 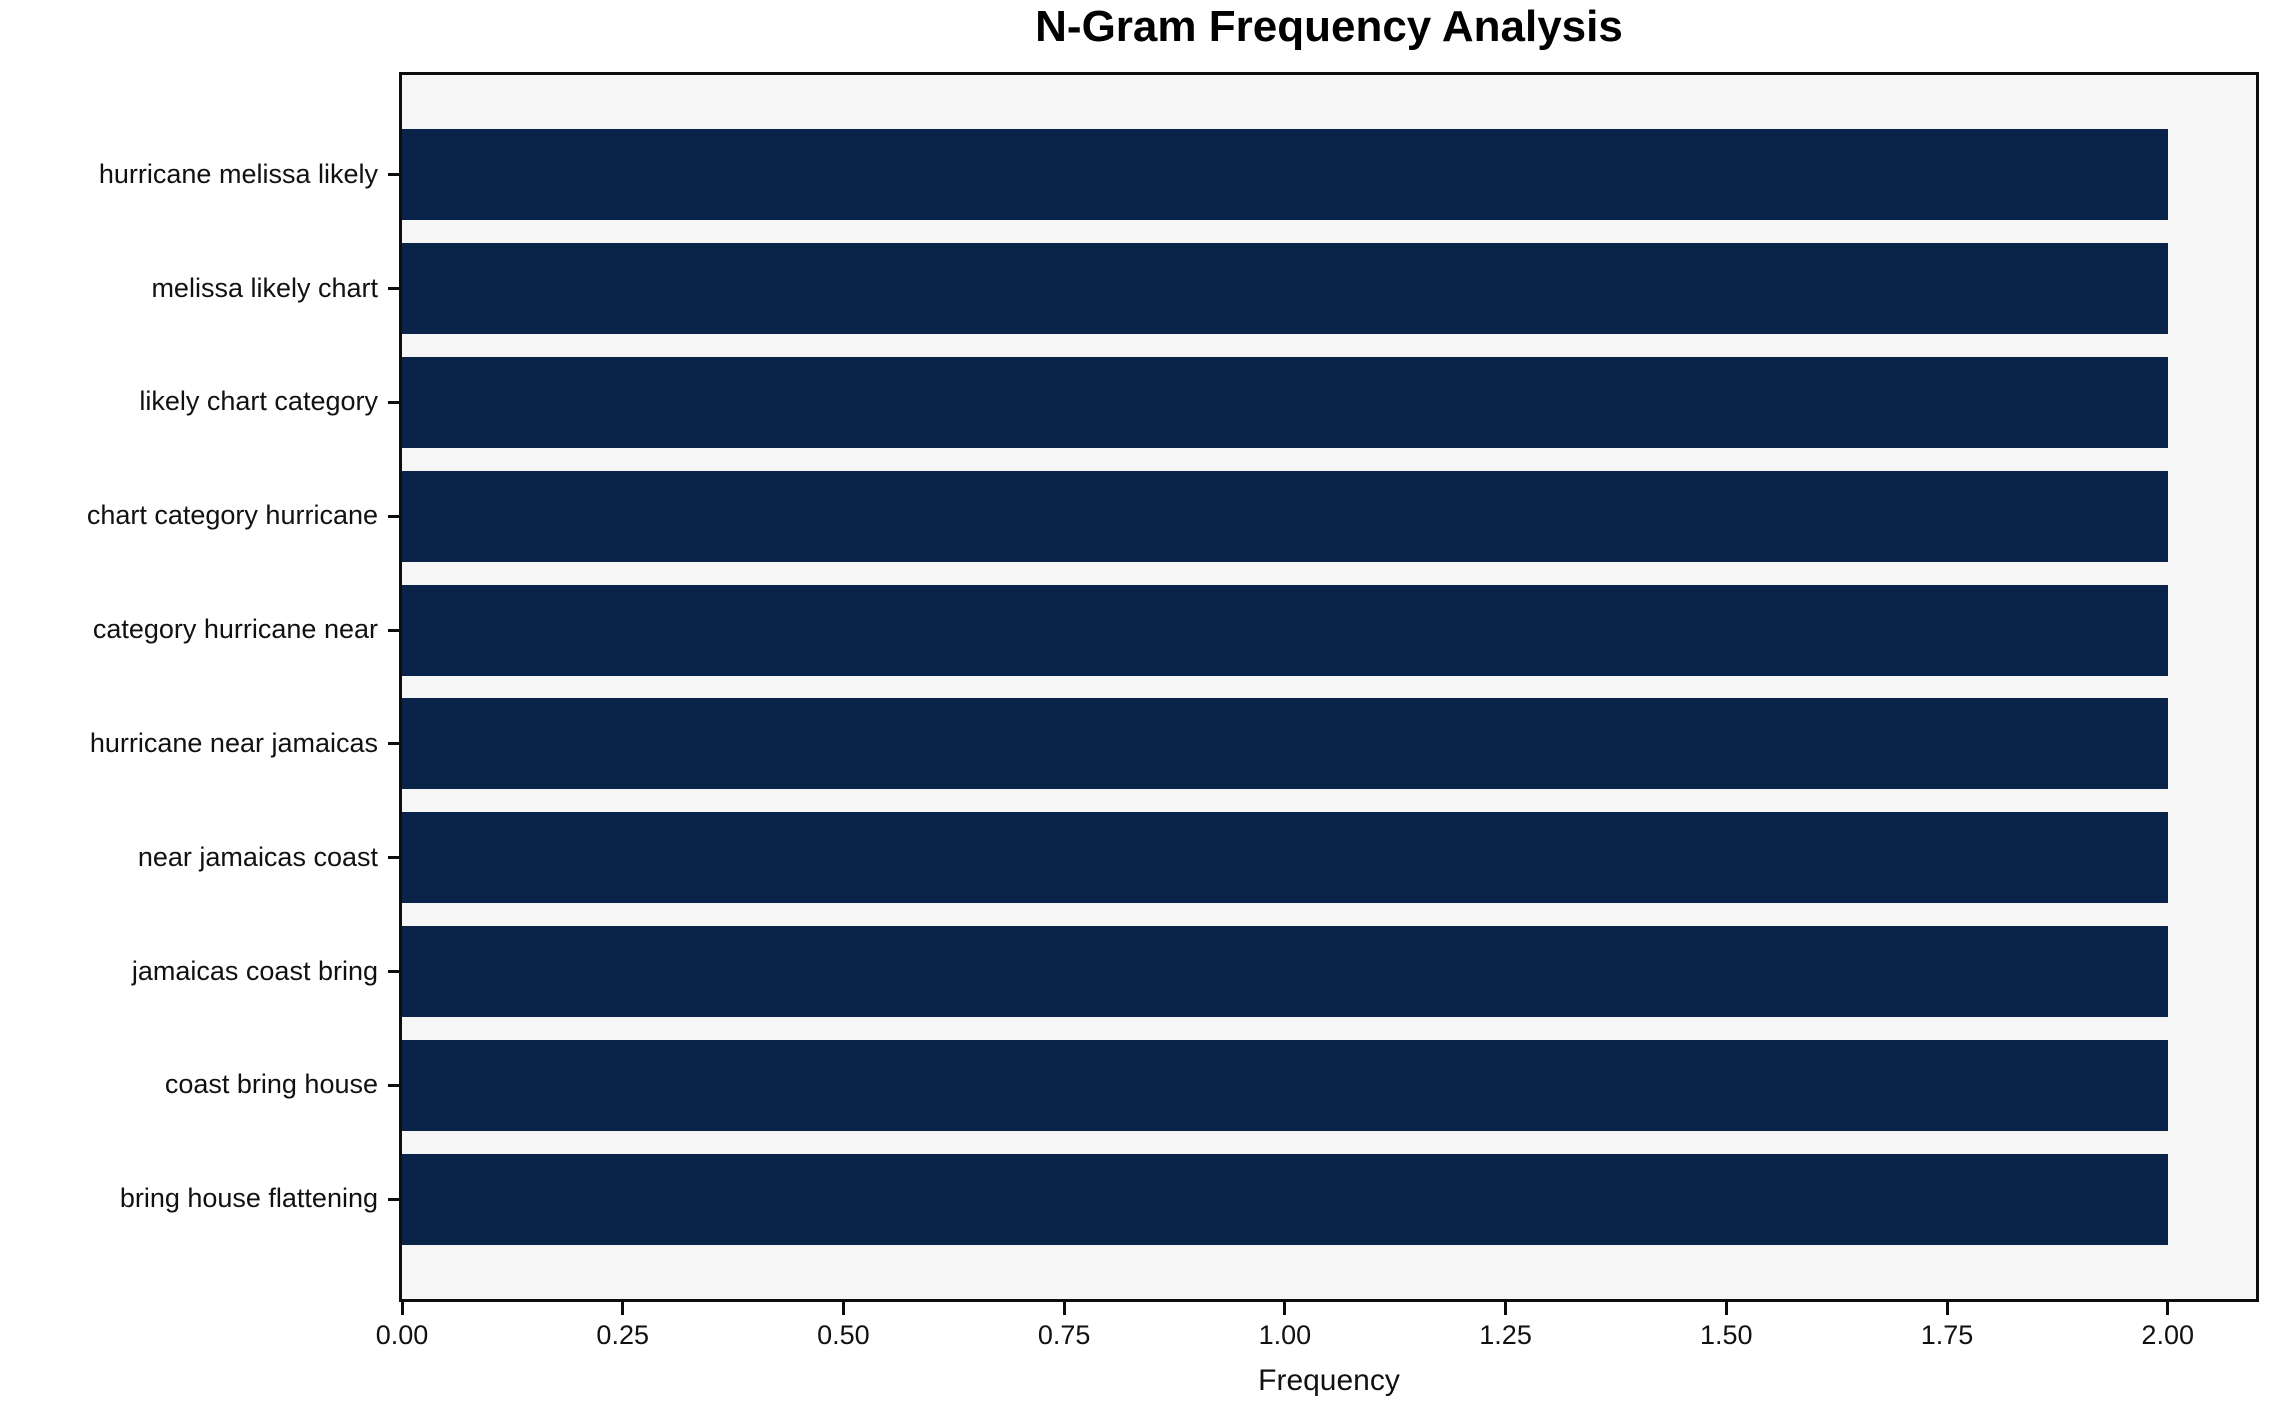 What do you see at coordinates (235, 629) in the screenshot?
I see `y-tick-label: category hurricane near` at bounding box center [235, 629].